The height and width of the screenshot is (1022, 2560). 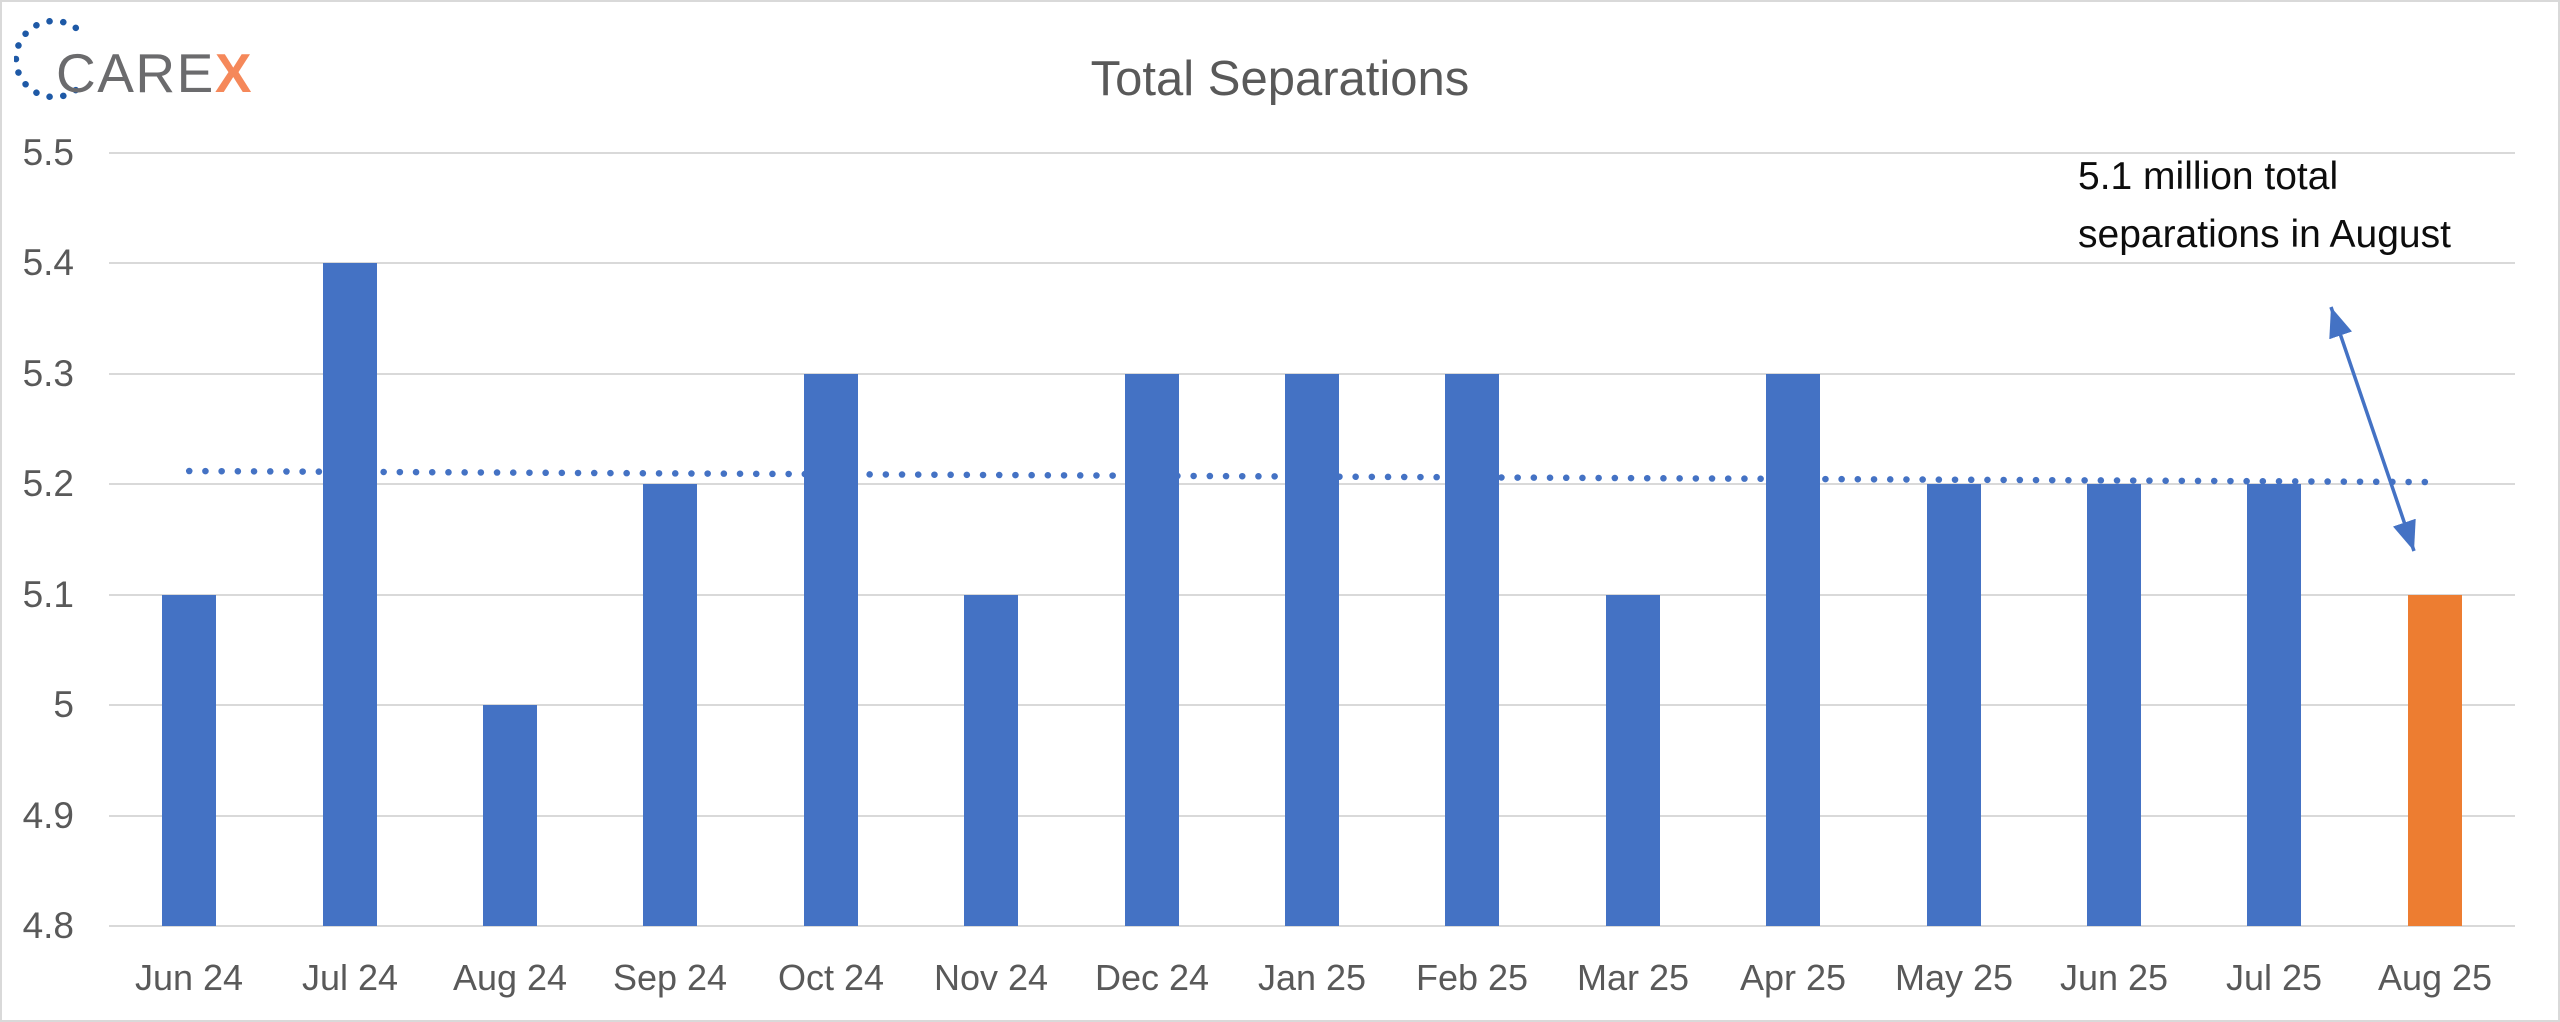 What do you see at coordinates (47, 59) in the screenshot?
I see `logo-dotted-circle-icon` at bounding box center [47, 59].